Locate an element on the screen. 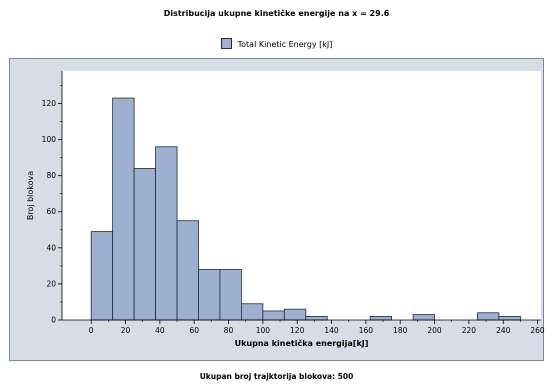 The width and height of the screenshot is (553, 385). y-axis: 0 20 40 60 80 100 120 is located at coordinates (52, 198).